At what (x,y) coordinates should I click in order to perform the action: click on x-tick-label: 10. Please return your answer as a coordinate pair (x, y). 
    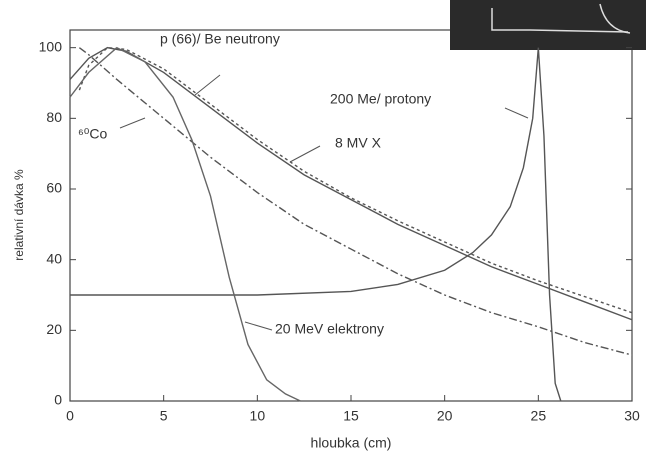
    Looking at the image, I should click on (258, 416).